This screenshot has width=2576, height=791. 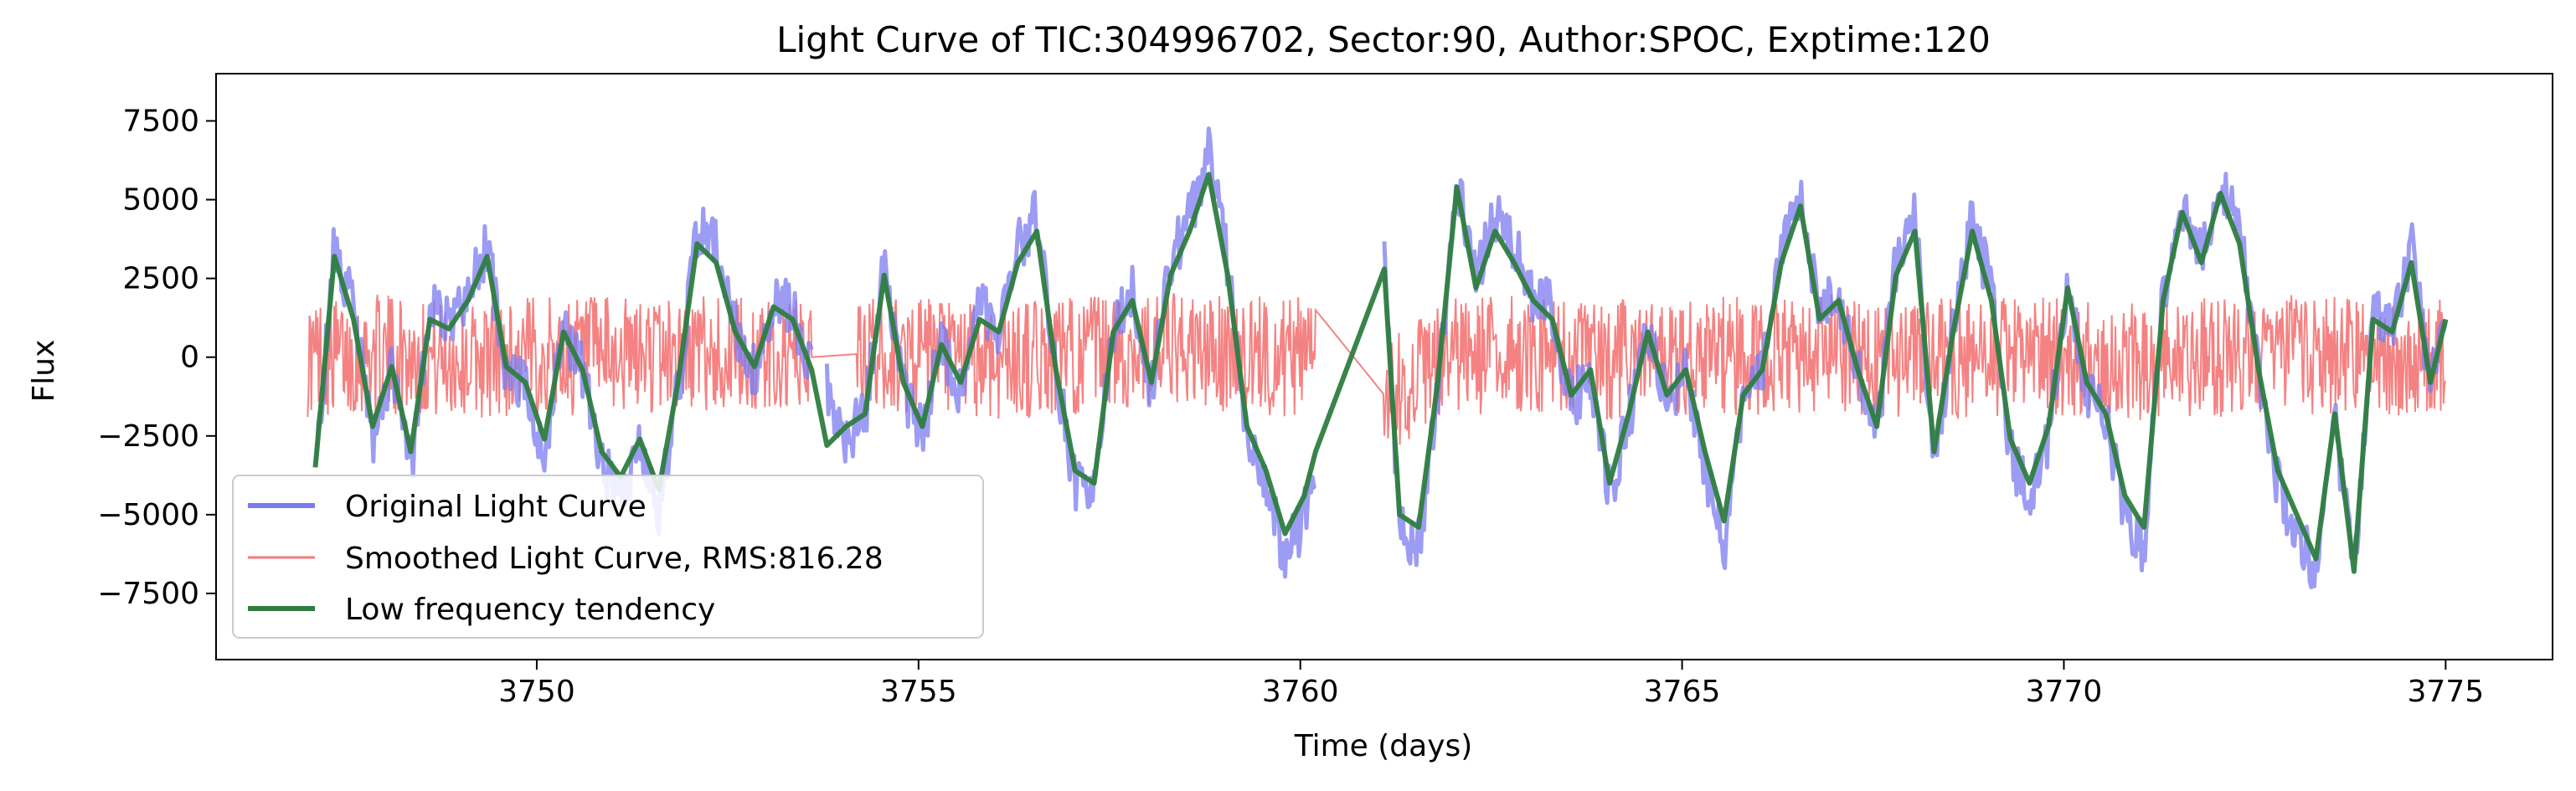 What do you see at coordinates (1383, 746) in the screenshot?
I see `x-axis-label: Time (days)` at bounding box center [1383, 746].